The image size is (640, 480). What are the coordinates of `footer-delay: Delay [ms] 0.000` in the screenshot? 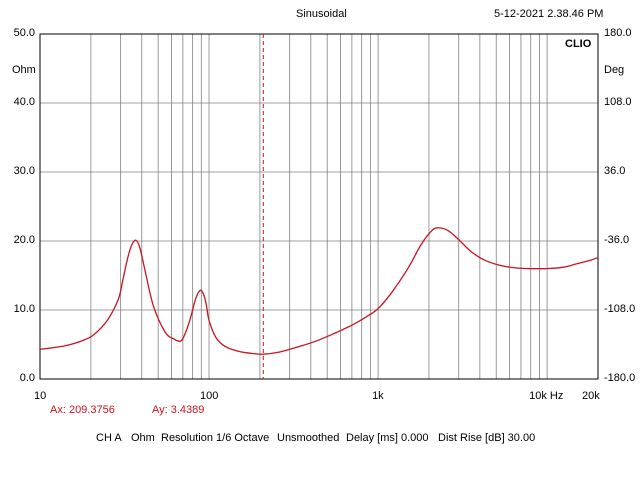 It's located at (387, 438).